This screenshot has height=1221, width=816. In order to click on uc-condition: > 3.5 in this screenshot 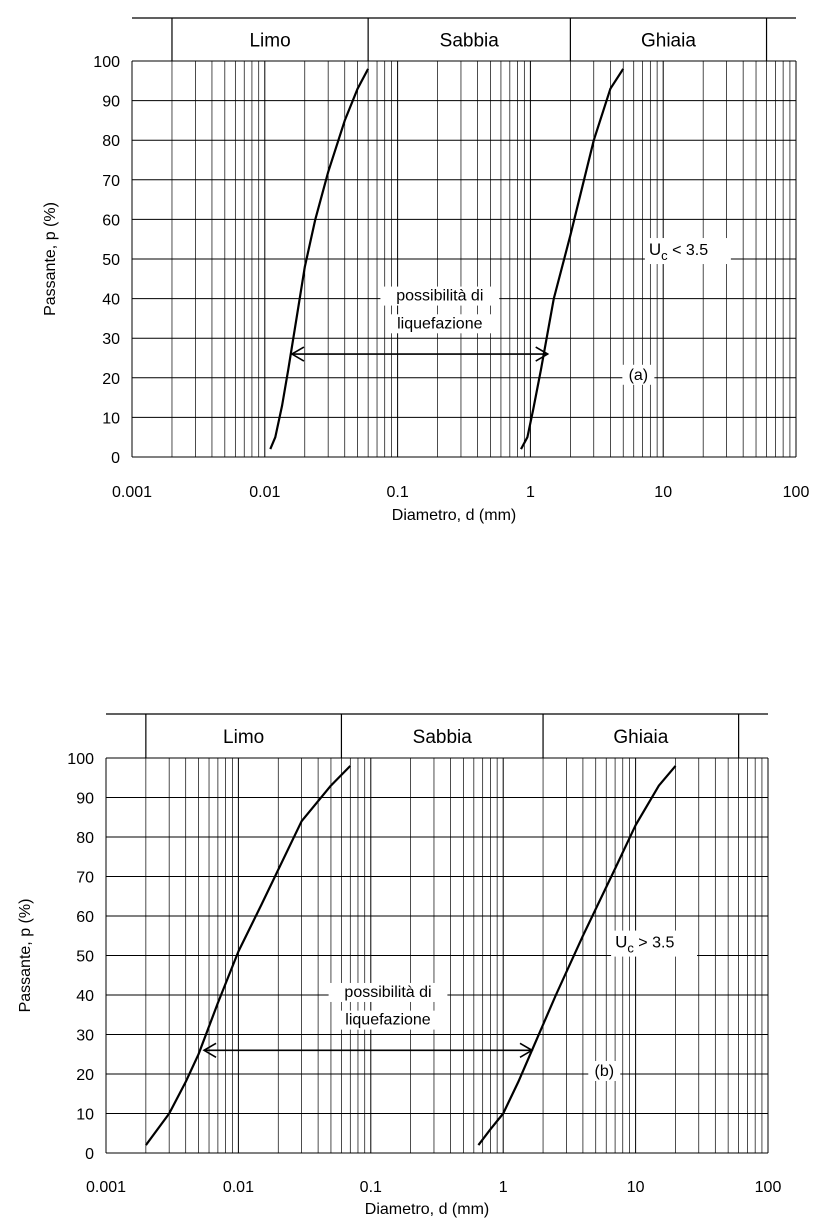, I will do `click(654, 943)`.